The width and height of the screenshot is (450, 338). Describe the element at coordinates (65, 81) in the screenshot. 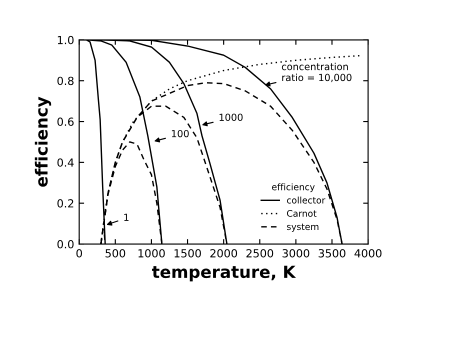

I see `y-tick-label: 0.8` at that location.